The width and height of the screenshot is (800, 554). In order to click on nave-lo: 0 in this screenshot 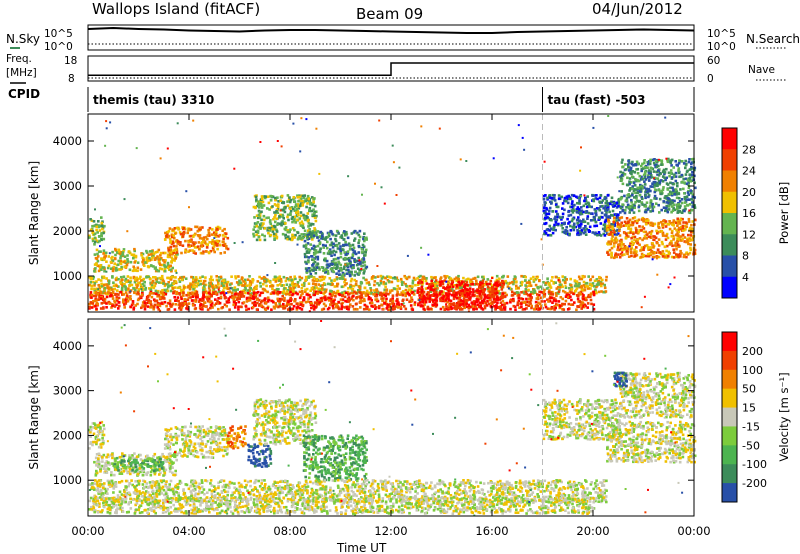, I will do `click(710, 79)`.